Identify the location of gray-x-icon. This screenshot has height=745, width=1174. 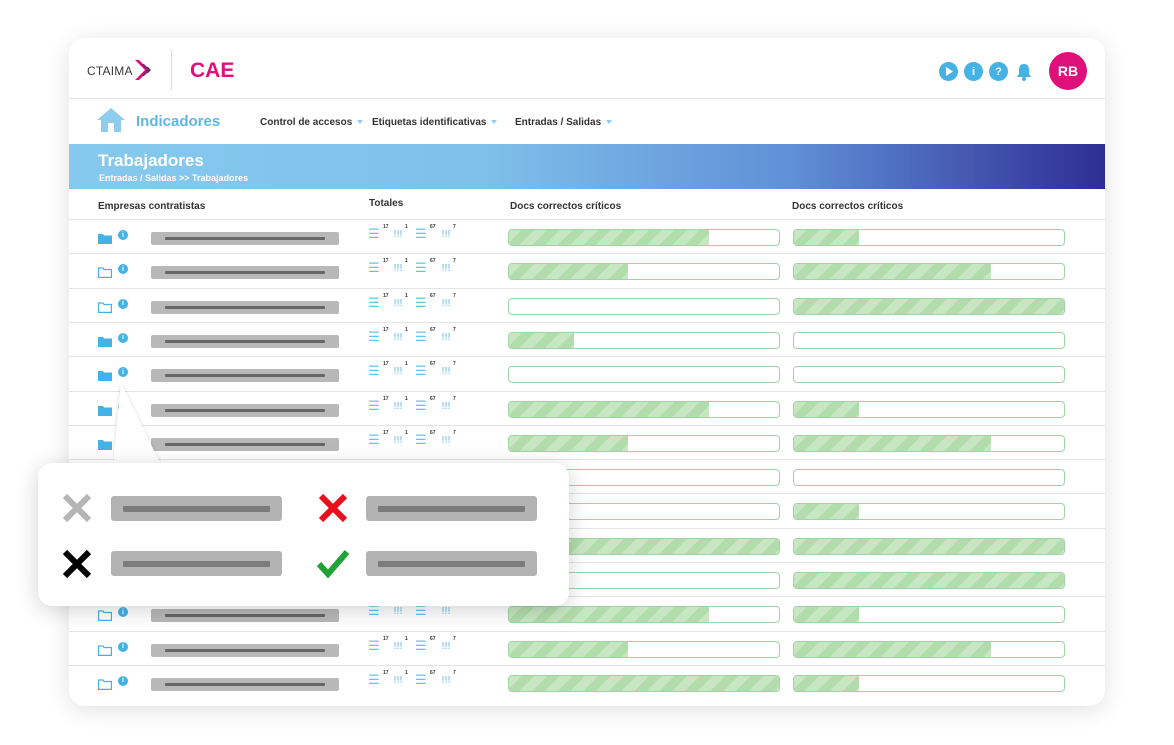
(77, 508).